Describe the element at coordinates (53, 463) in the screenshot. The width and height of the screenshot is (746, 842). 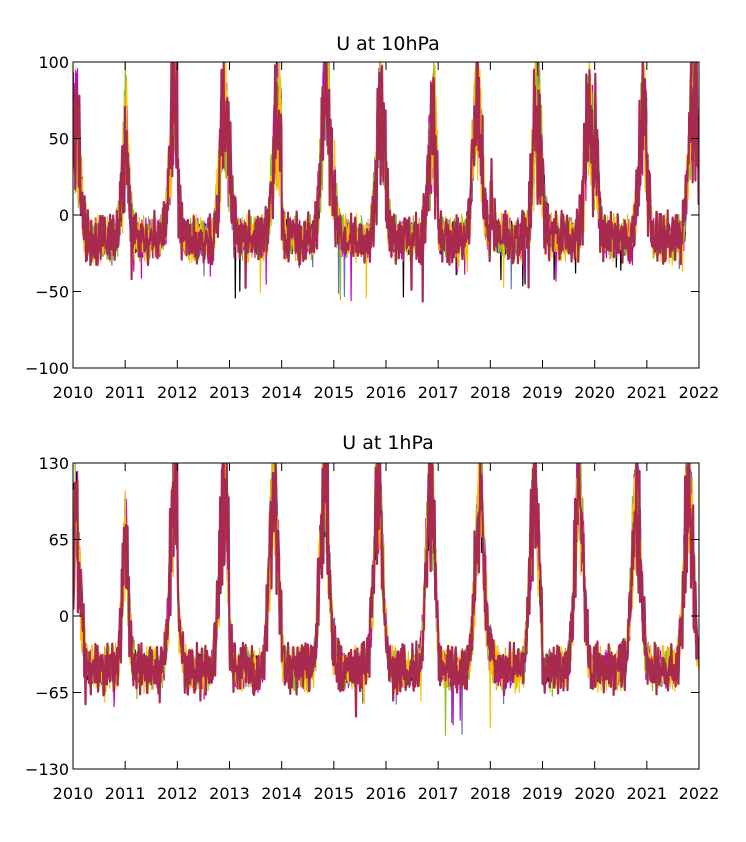
I see `y-tick-label: 130` at that location.